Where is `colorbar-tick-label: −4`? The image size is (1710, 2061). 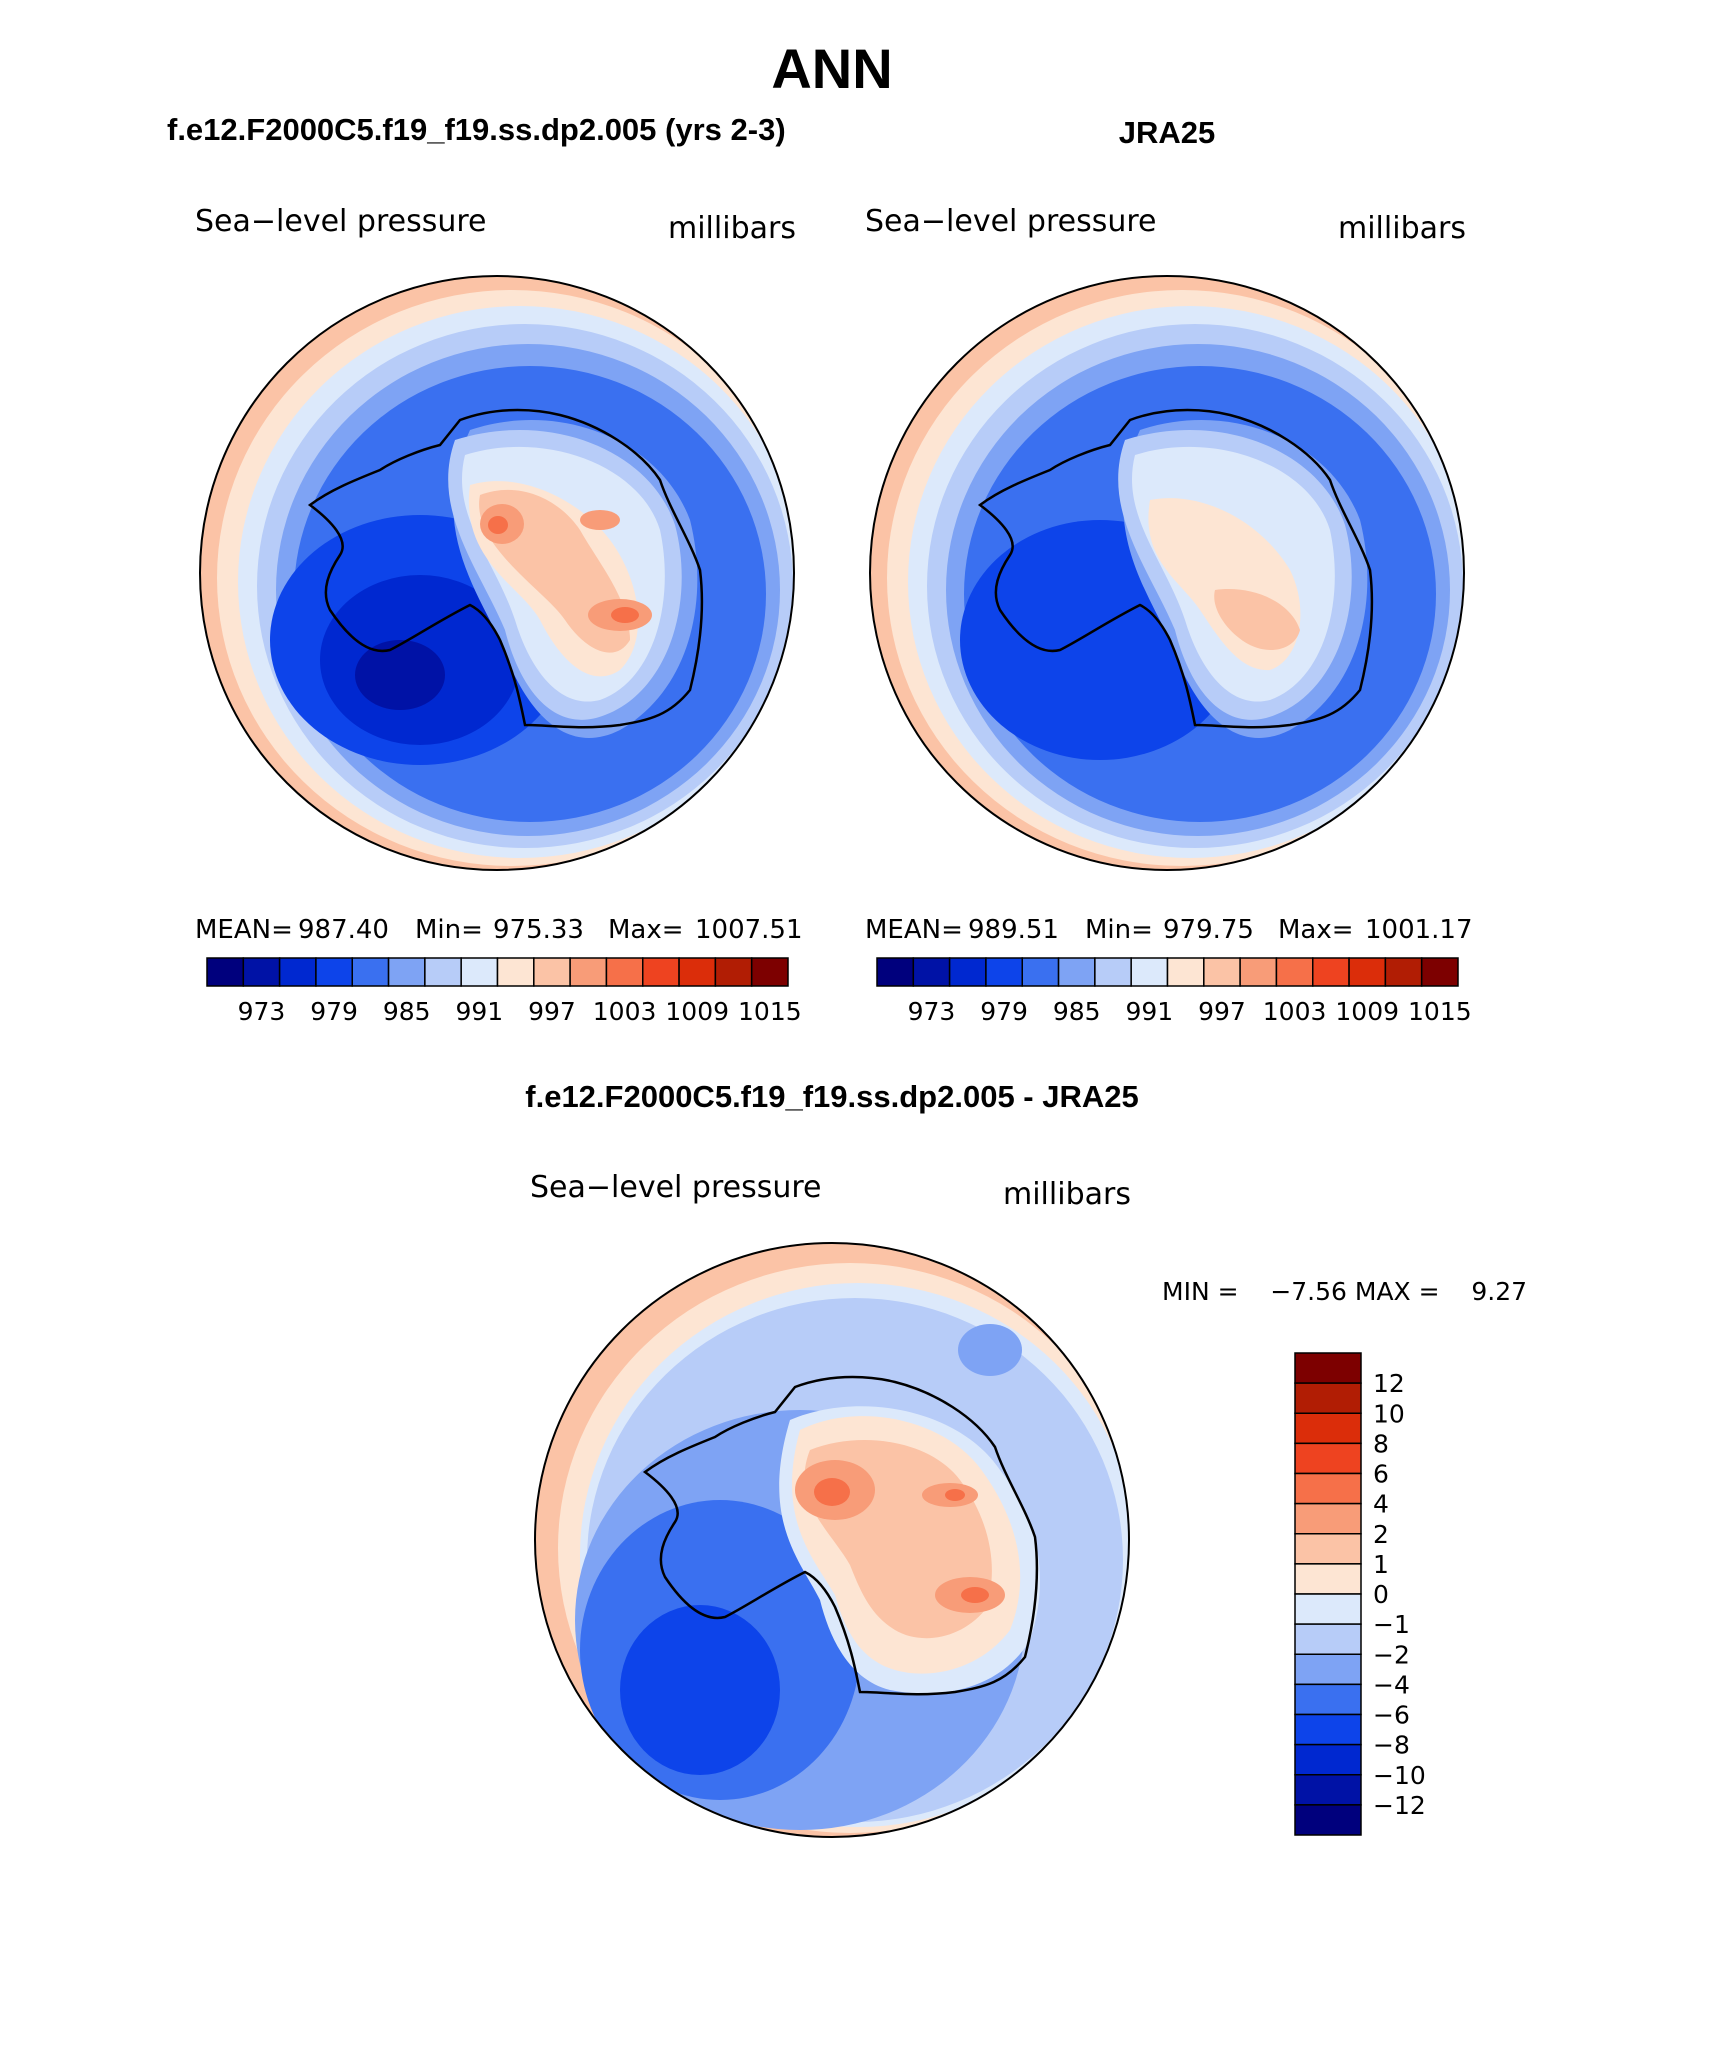 colorbar-tick-label: −4 is located at coordinates (1391, 1684).